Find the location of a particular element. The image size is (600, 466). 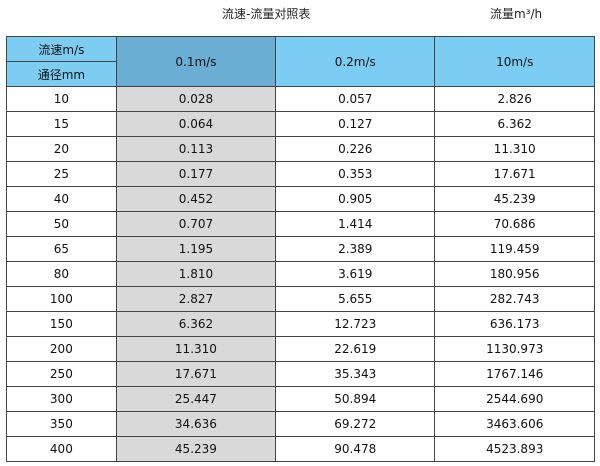

flow-cell: 5.655 is located at coordinates (355, 299).